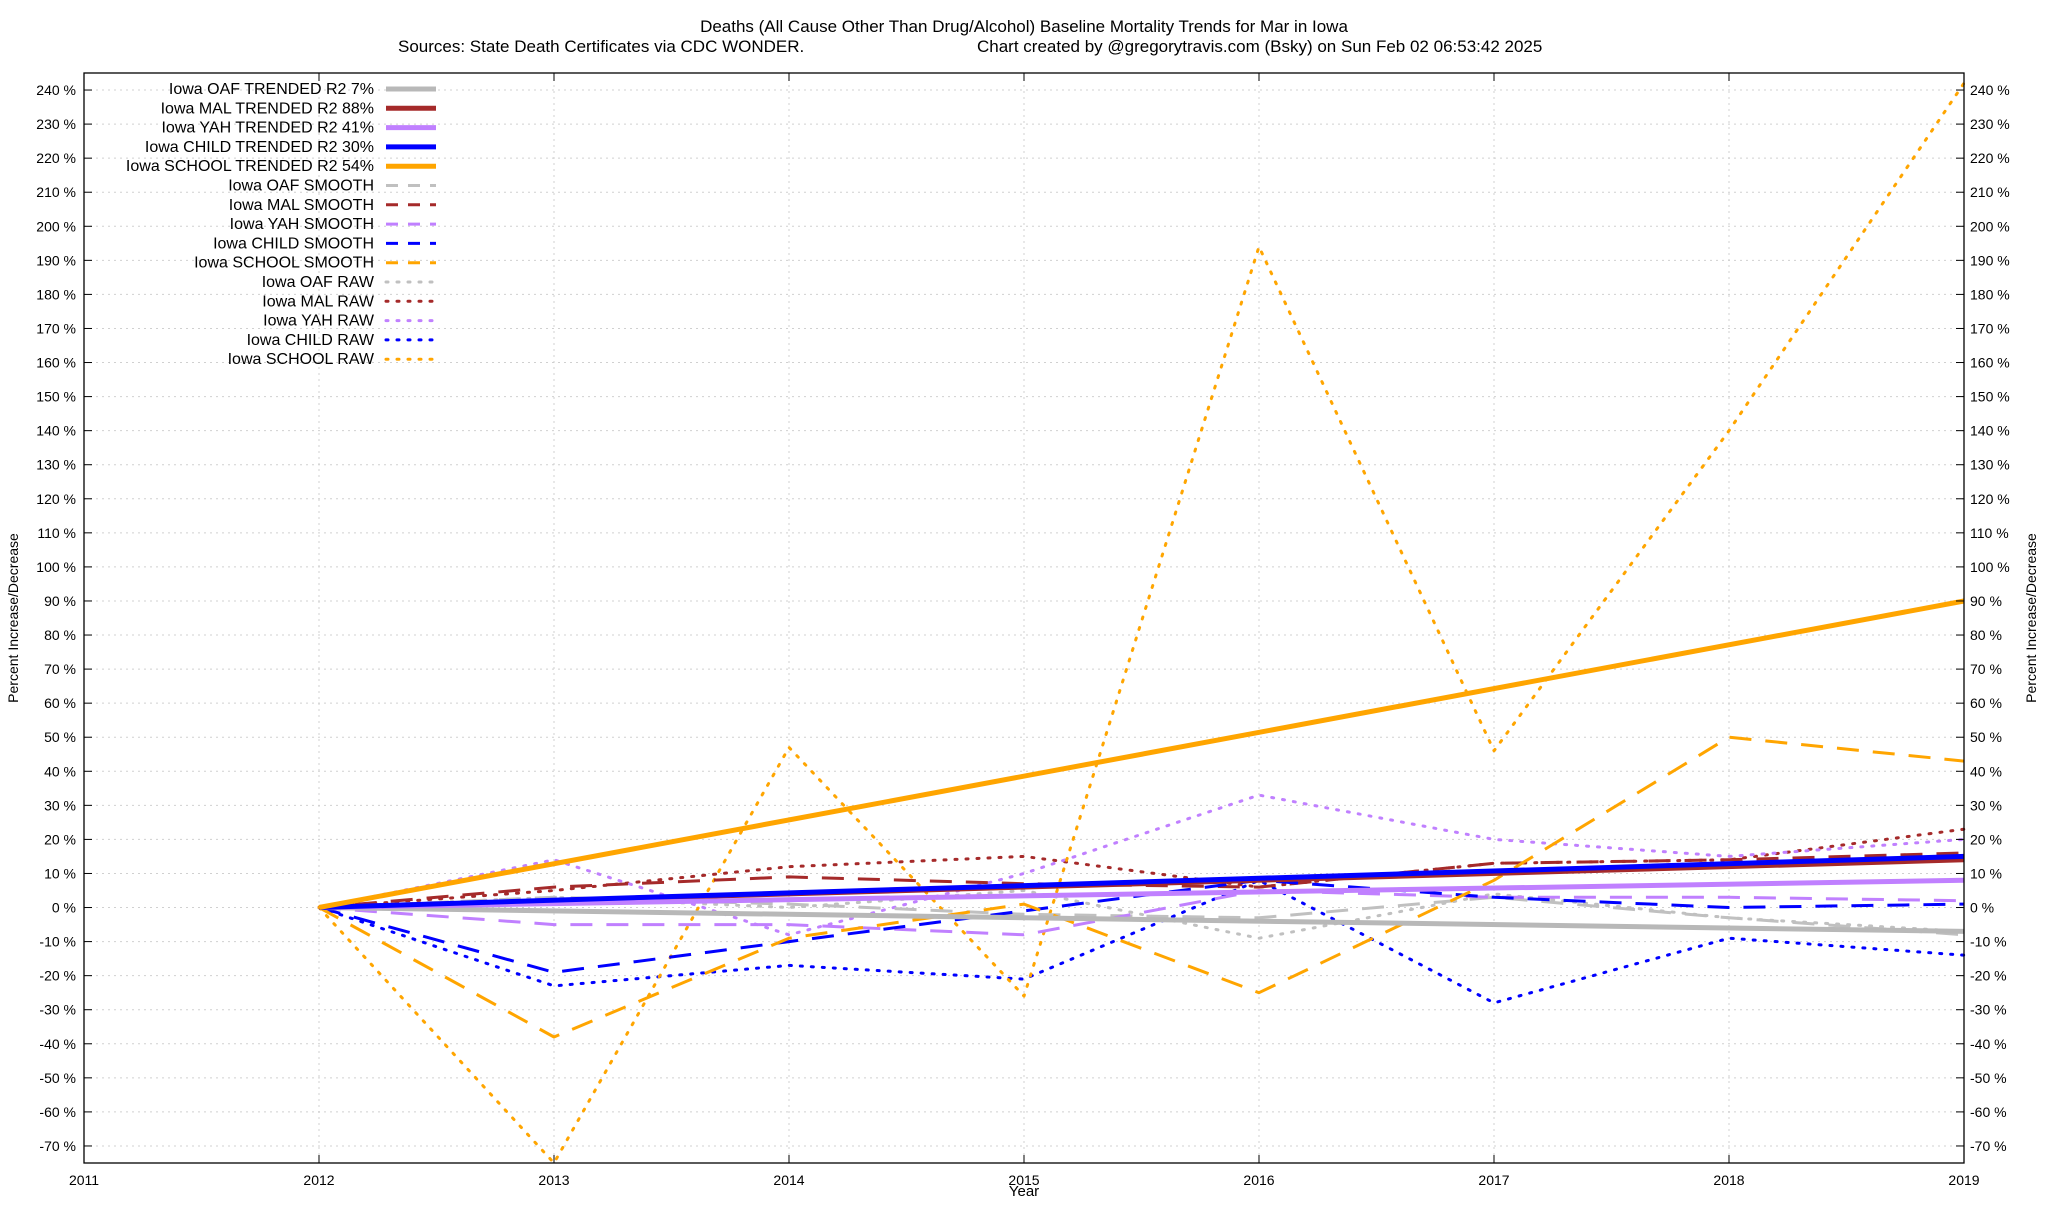 The height and width of the screenshot is (1205, 2048). Describe the element at coordinates (60, 635) in the screenshot. I see `y-tick-label-left: 80 %` at that location.